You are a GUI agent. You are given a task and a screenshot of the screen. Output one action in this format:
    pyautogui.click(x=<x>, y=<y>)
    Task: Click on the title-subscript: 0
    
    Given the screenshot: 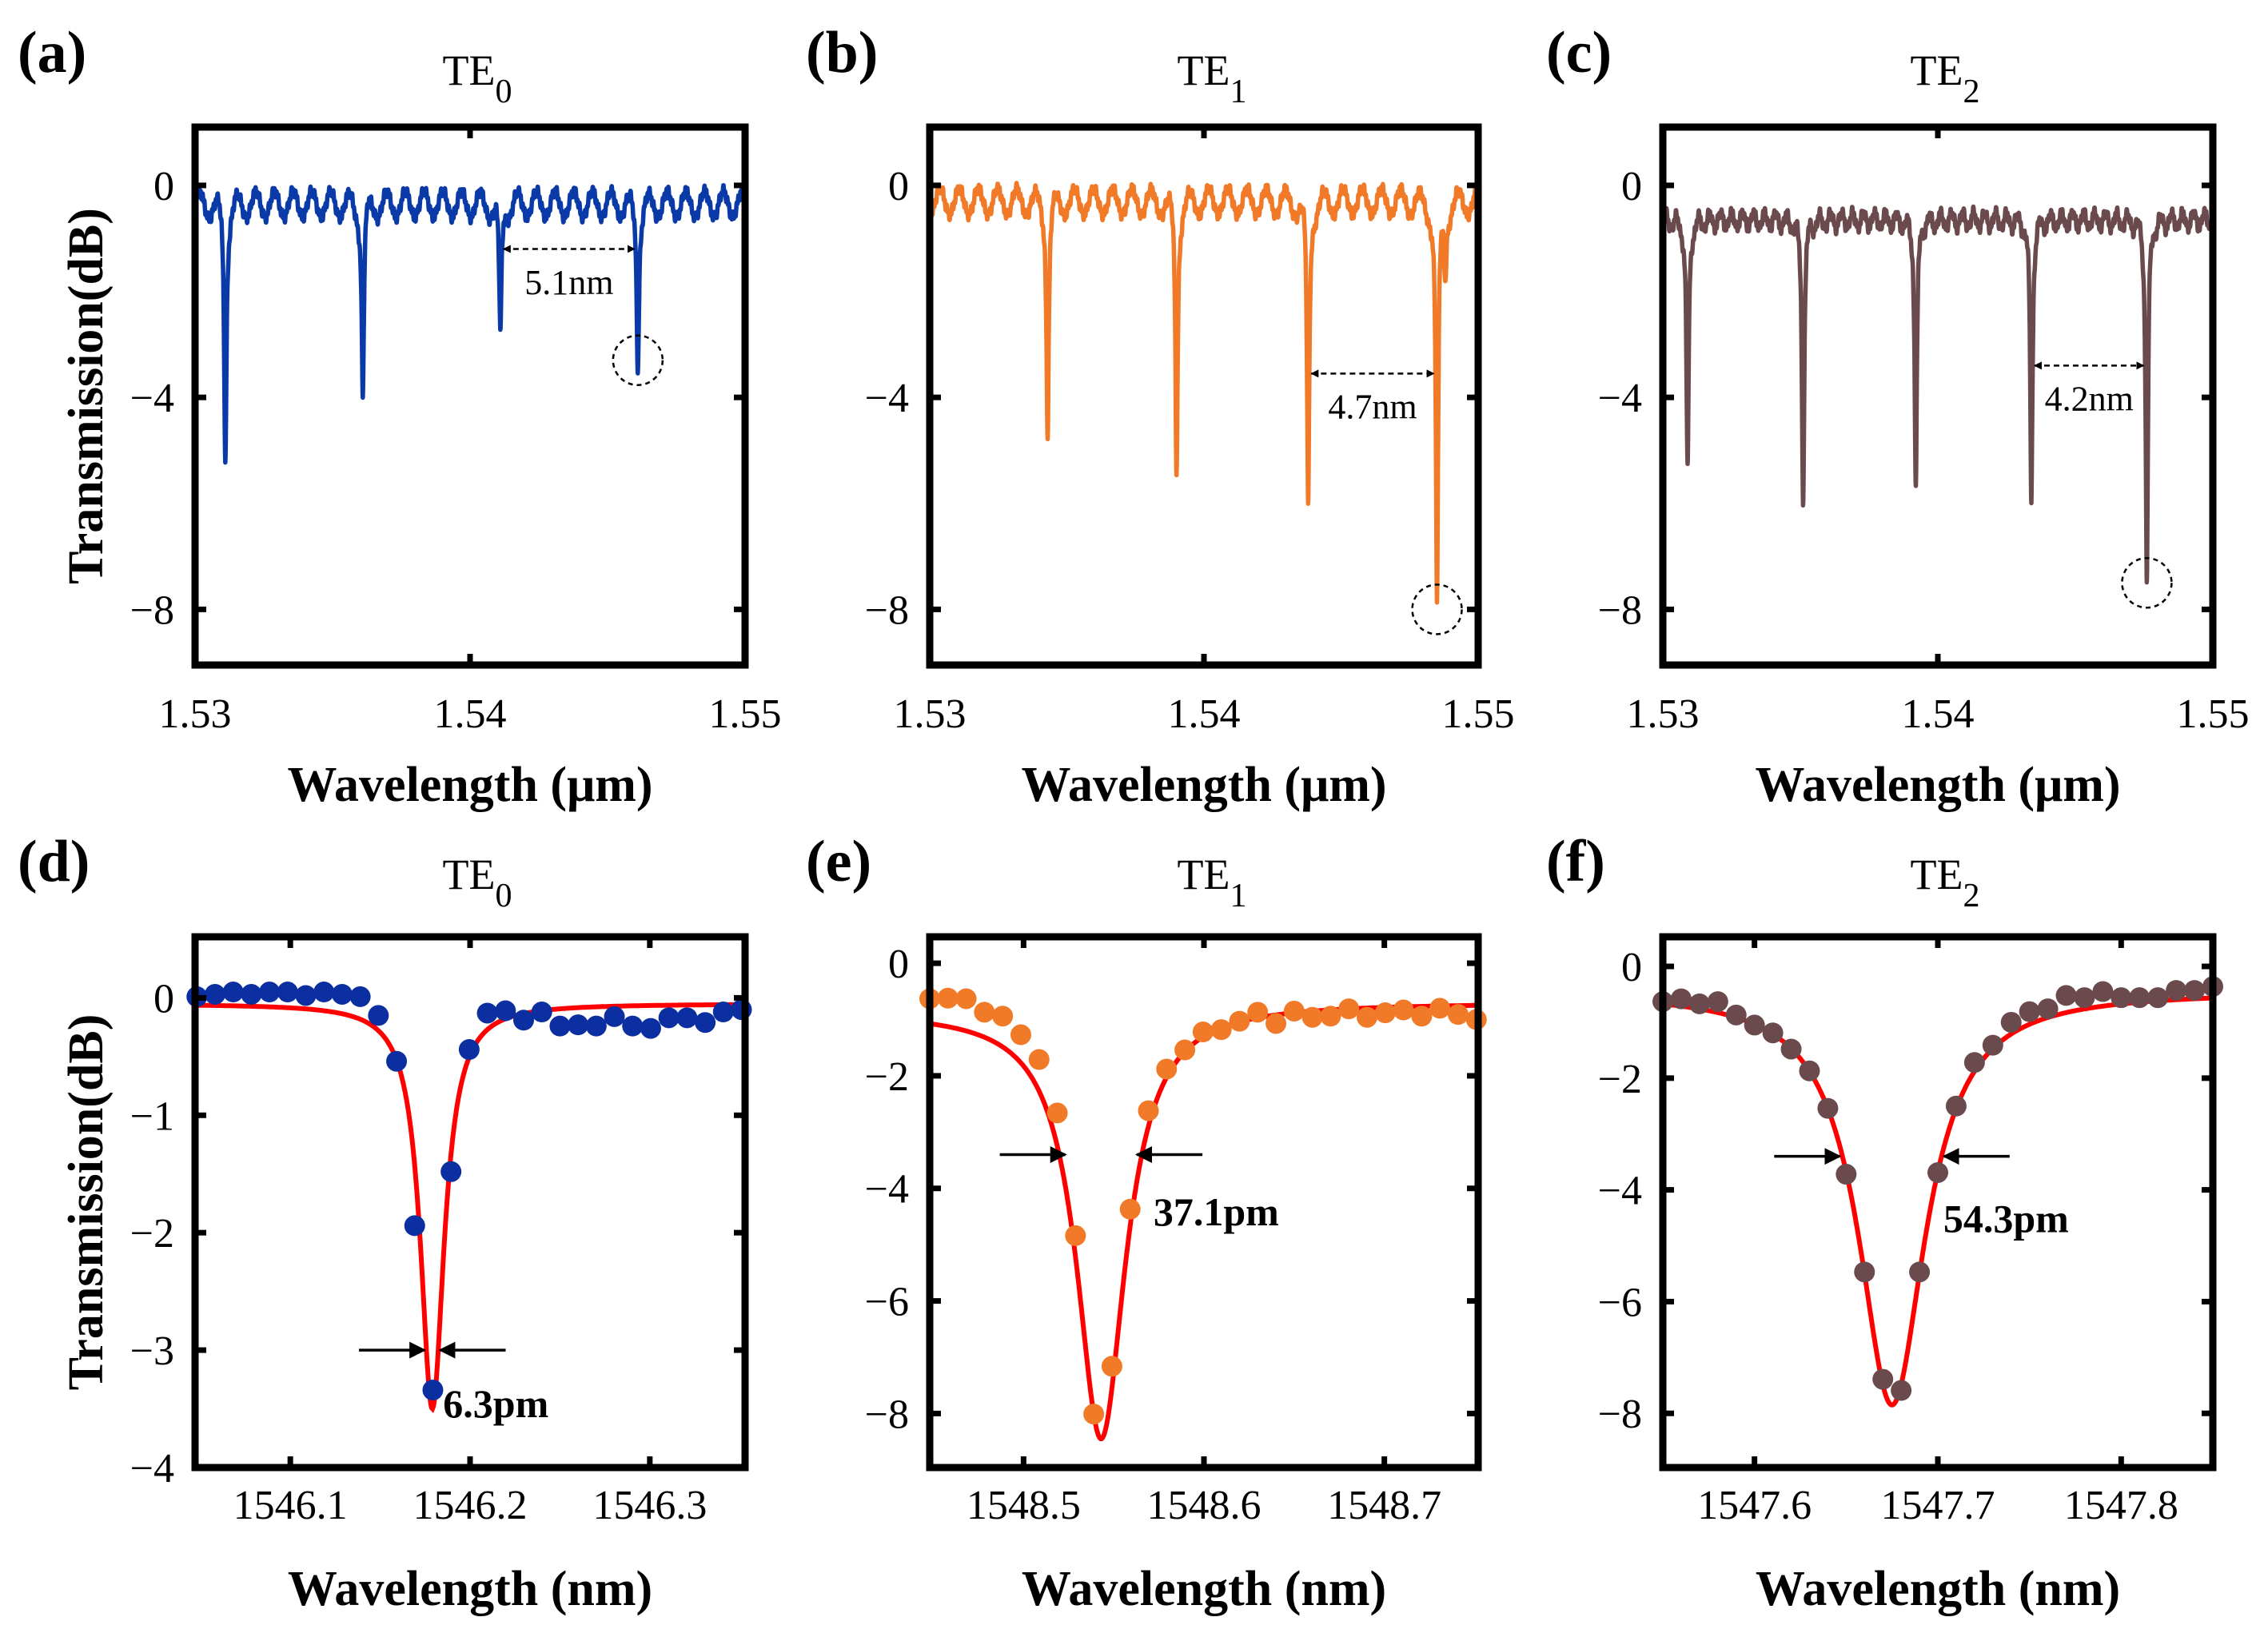 What is the action you would take?
    pyautogui.click(x=503, y=896)
    